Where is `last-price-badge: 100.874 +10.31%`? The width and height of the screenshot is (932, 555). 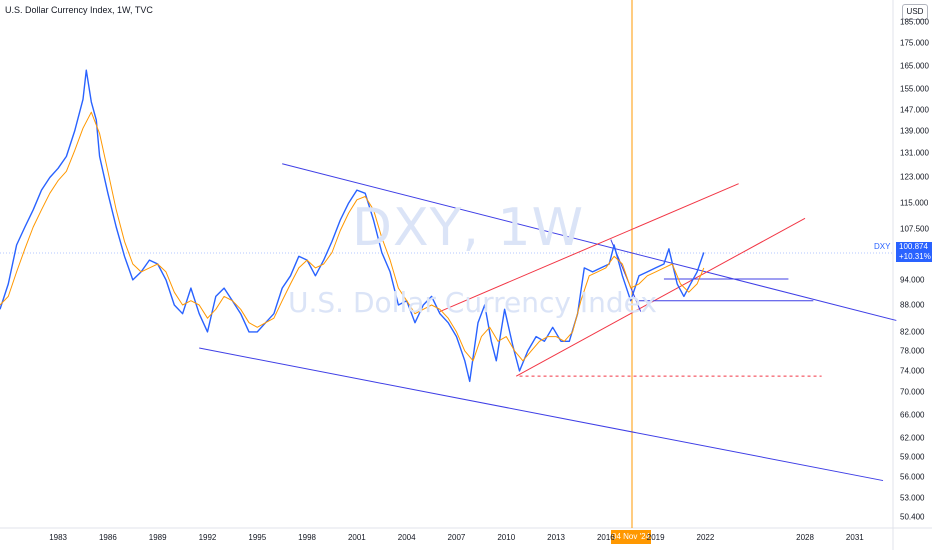 last-price-badge: 100.874 +10.31% is located at coordinates (914, 252).